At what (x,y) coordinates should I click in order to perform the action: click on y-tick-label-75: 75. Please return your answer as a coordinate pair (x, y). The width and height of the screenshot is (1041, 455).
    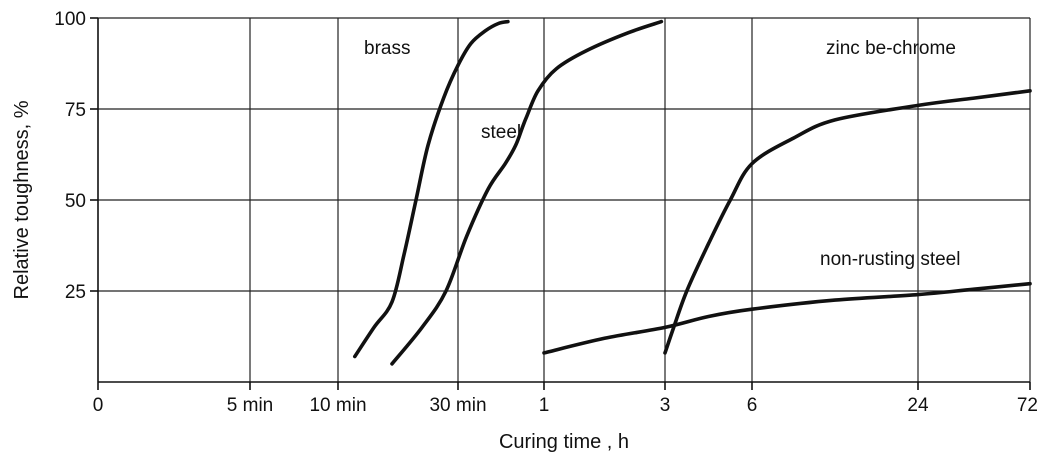
    Looking at the image, I should click on (75, 110).